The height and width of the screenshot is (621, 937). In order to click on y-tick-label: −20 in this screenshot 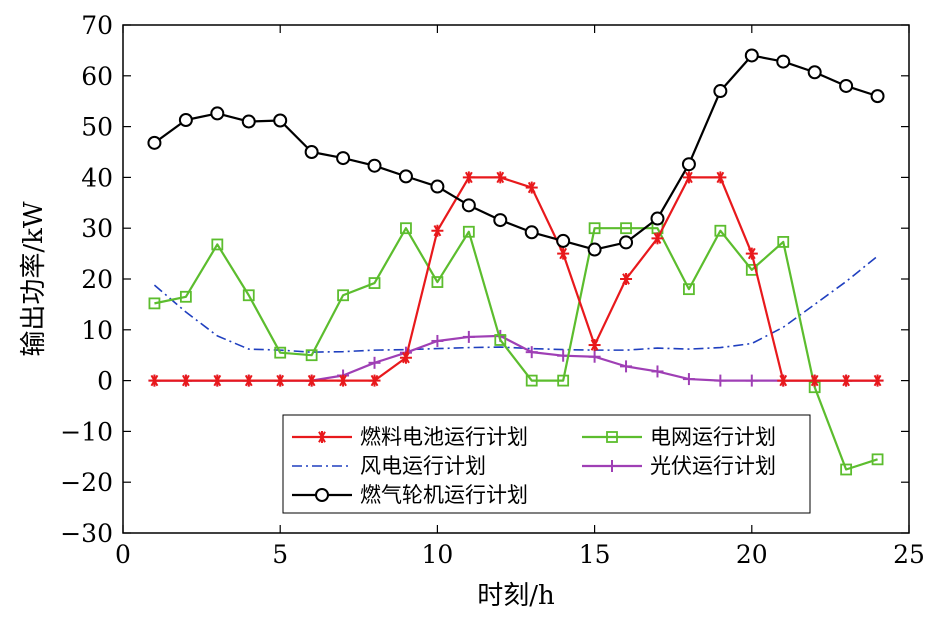, I will do `click(86, 482)`.